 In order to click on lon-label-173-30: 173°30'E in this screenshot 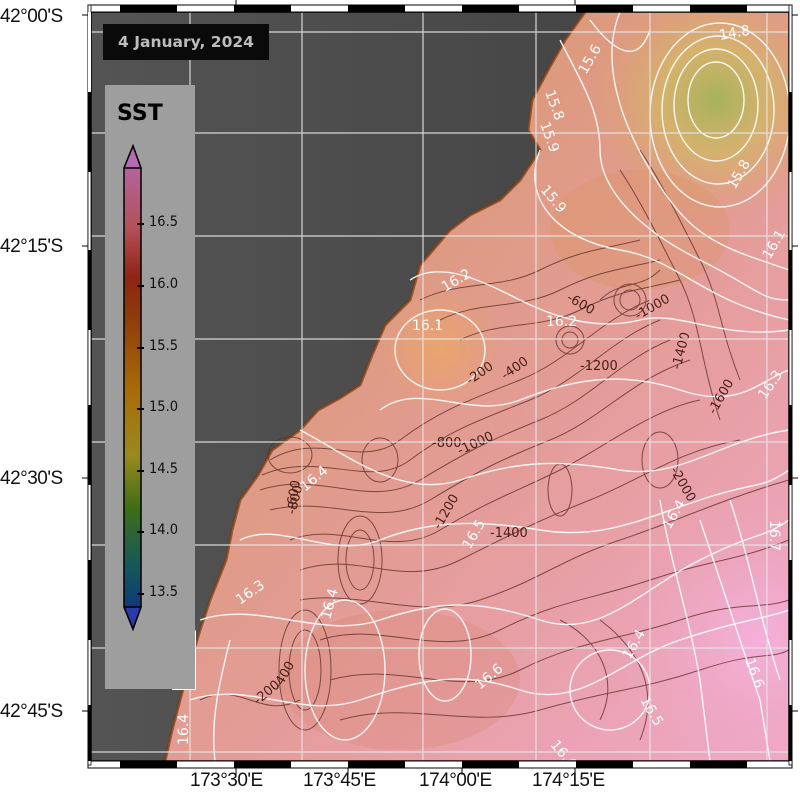, I will do `click(226, 780)`.